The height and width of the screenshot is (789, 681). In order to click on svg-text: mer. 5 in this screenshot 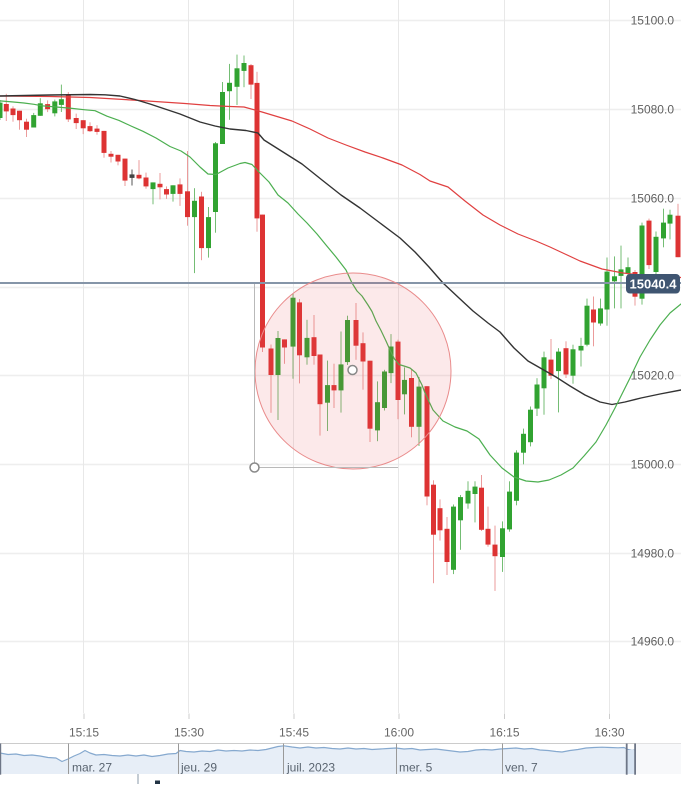, I will do `click(416, 768)`.